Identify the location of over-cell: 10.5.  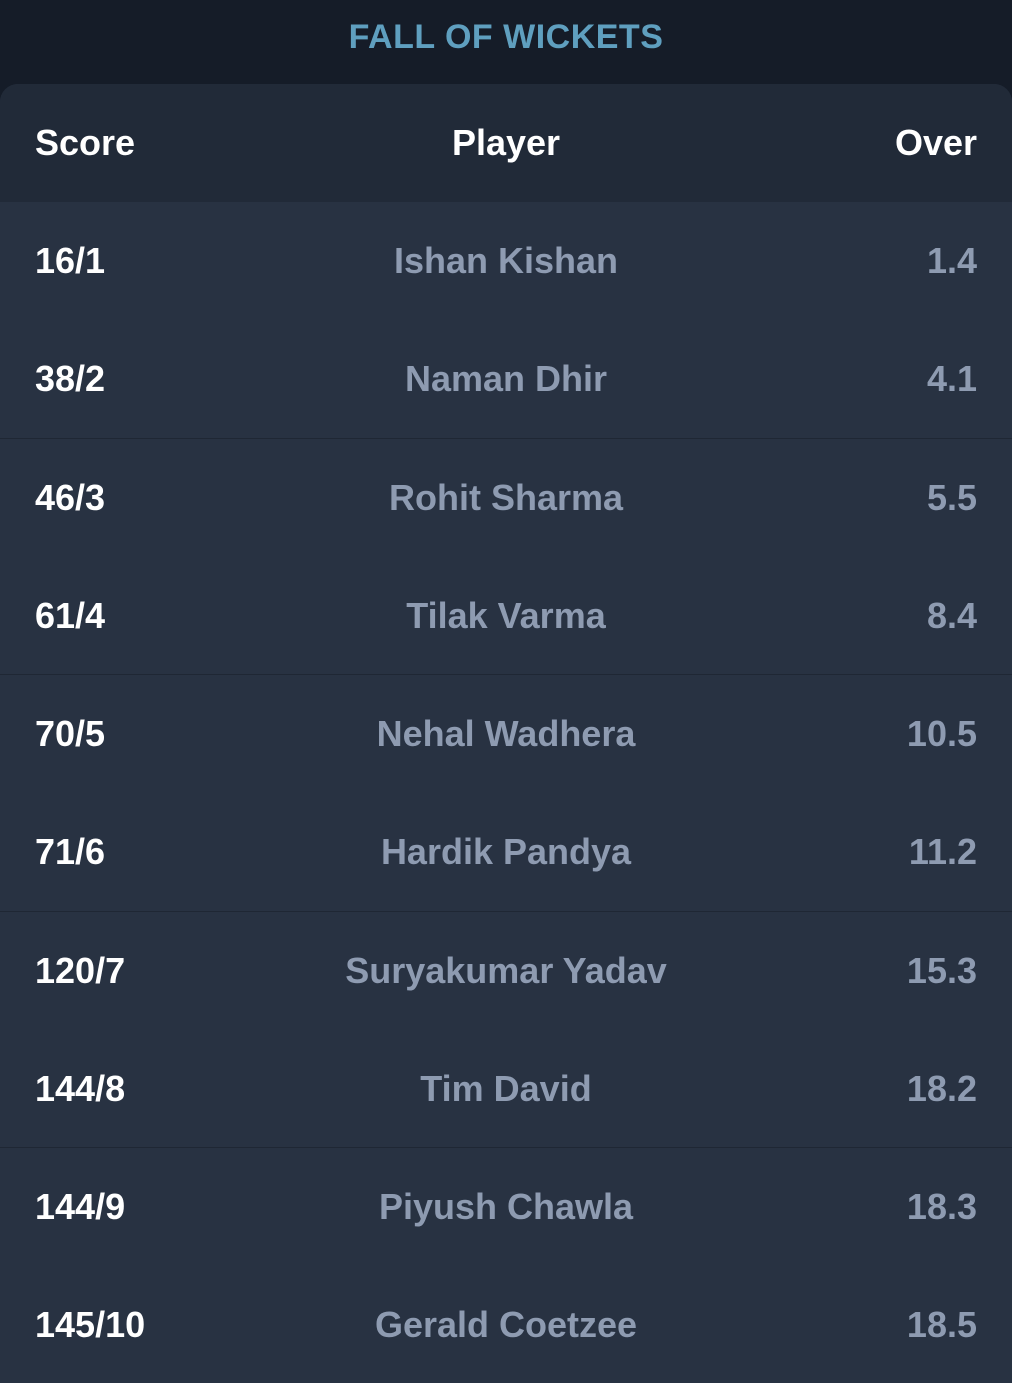
(941, 733).